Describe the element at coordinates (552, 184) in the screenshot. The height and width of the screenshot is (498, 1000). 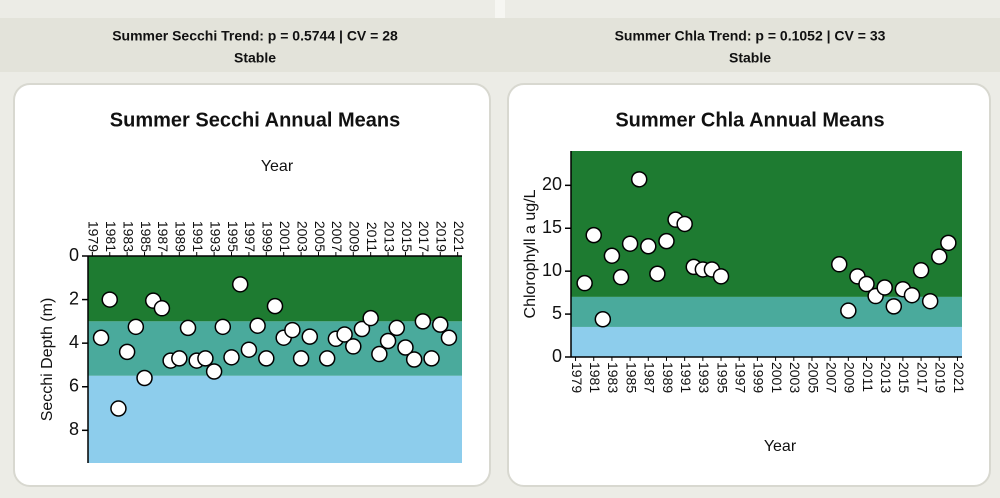
I see `y-tick-label: 20` at that location.